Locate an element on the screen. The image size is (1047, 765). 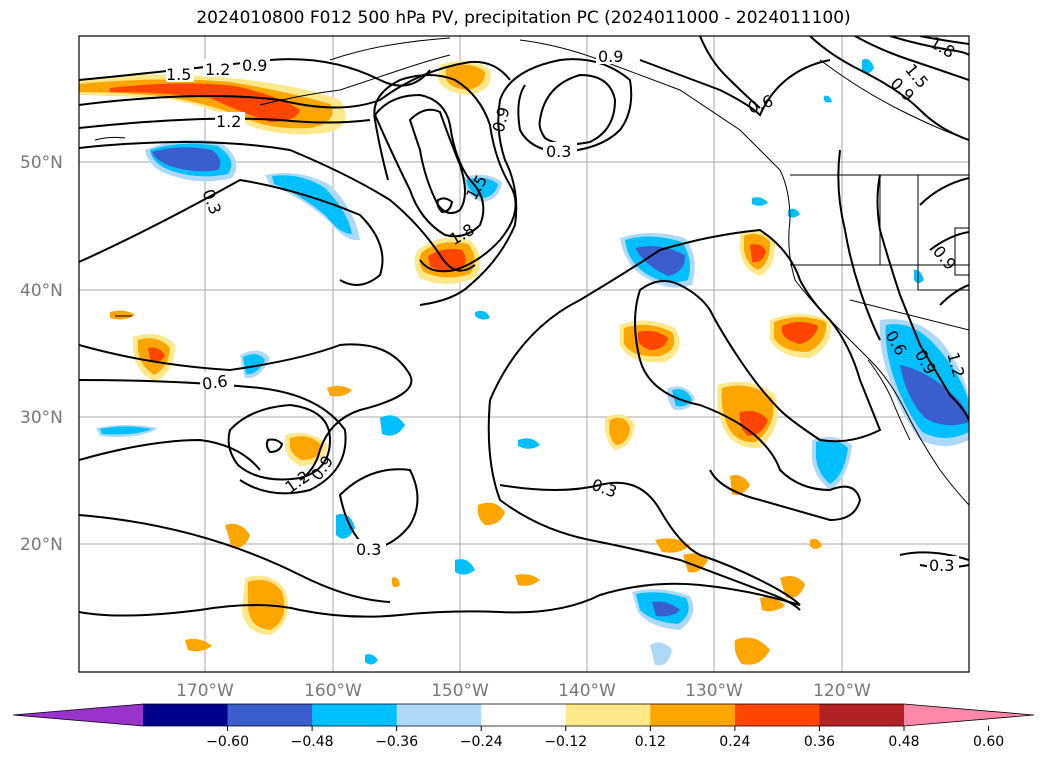
lon-label: 120°W is located at coordinates (842, 691).